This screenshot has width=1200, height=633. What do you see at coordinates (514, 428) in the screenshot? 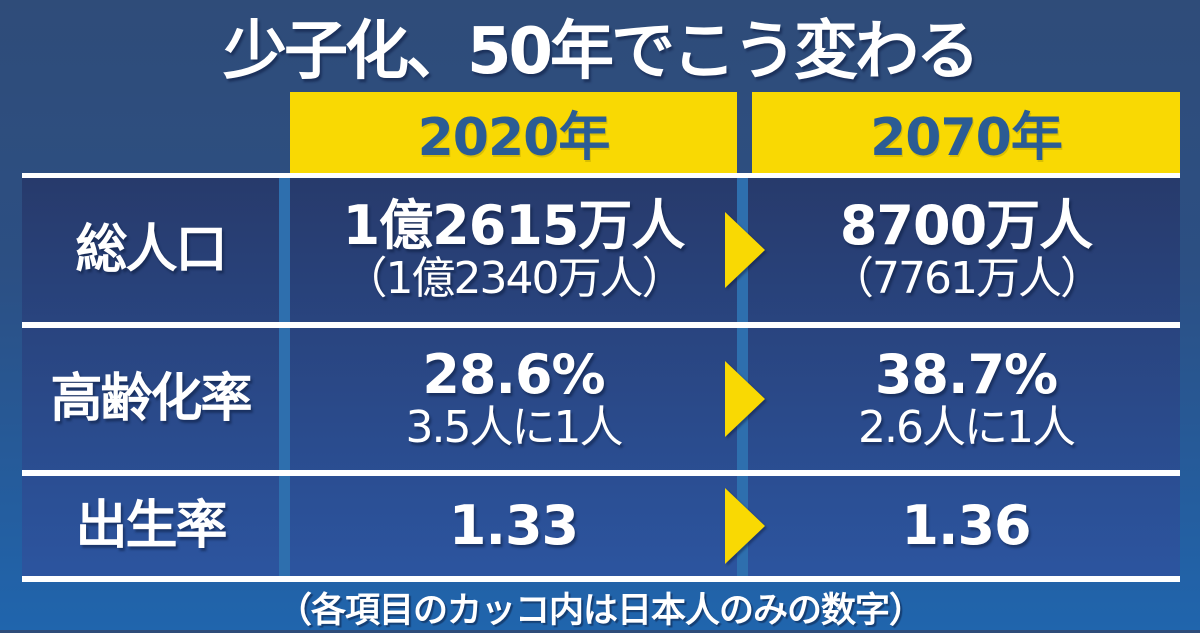
I see `value-sub: 3.5人に1人` at bounding box center [514, 428].